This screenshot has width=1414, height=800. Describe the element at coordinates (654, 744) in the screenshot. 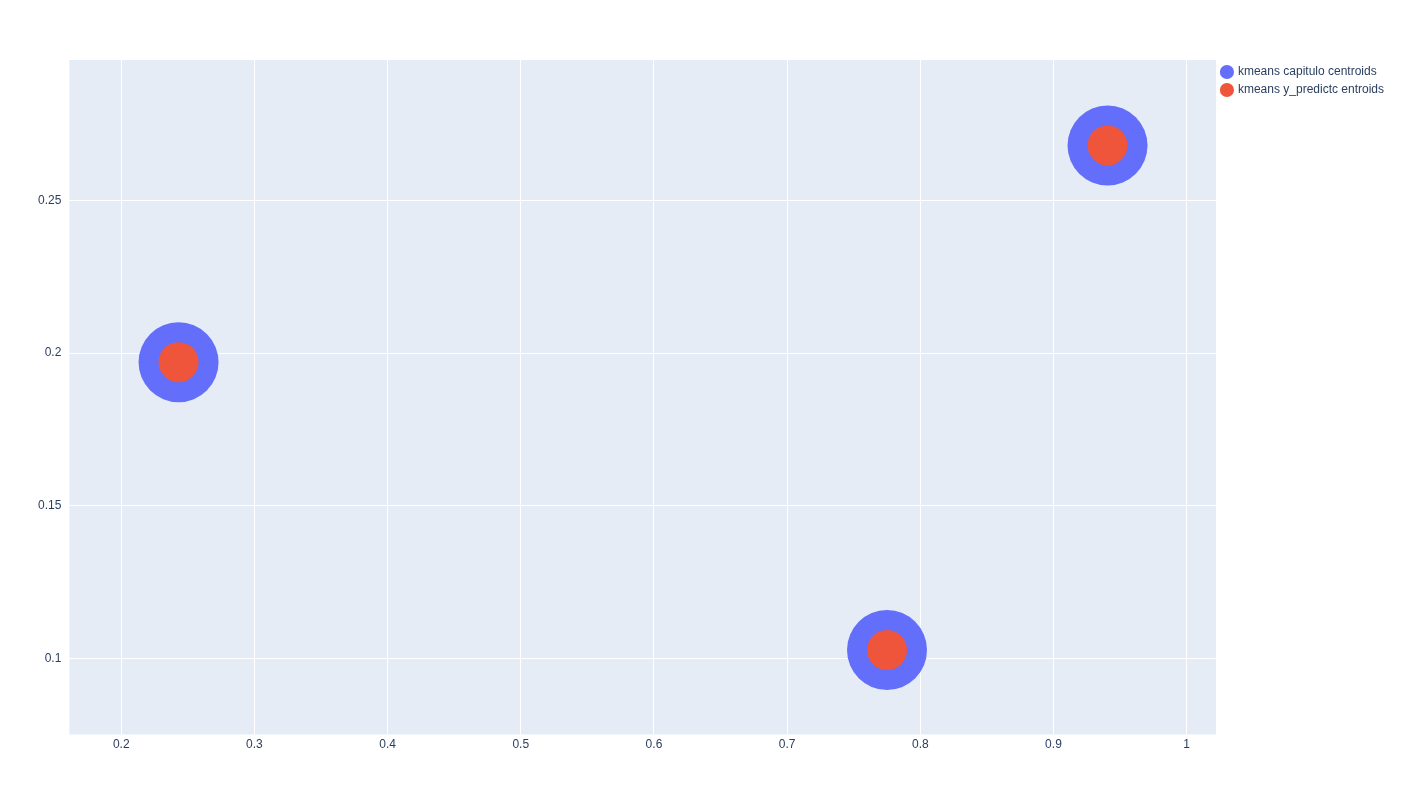

I see `x-tick-label: 0.6` at that location.